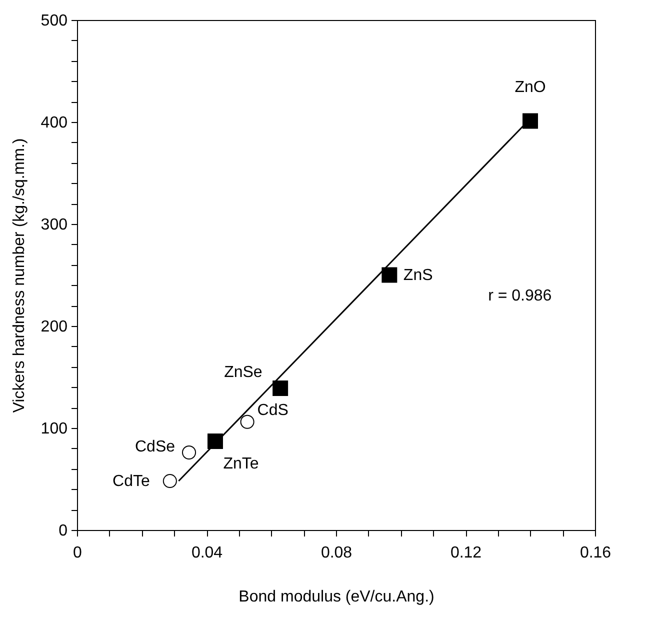 The image size is (645, 623). What do you see at coordinates (243, 373) in the screenshot?
I see `annotation: ZnSe` at bounding box center [243, 373].